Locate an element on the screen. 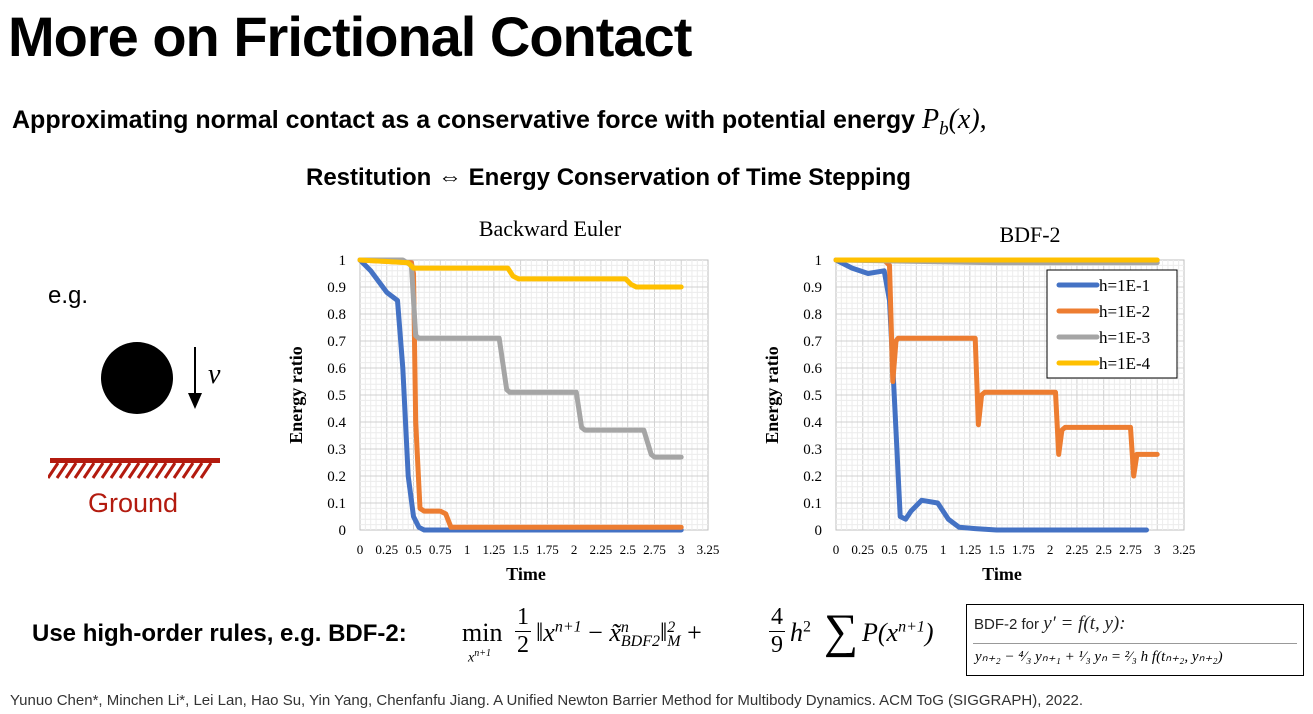  x-tick-label: 1.75 is located at coordinates (1023, 549).